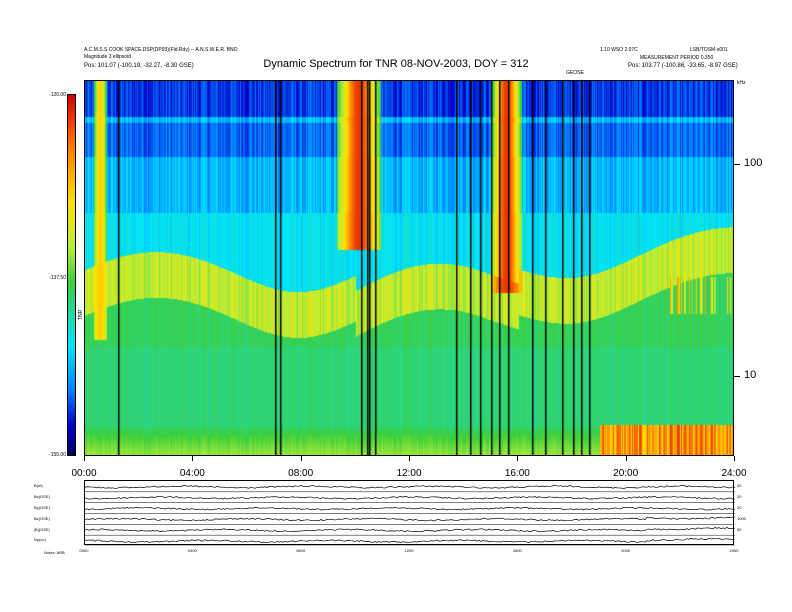 This screenshot has height=612, width=792. I want to click on x-tick-label: 24:00, so click(734, 473).